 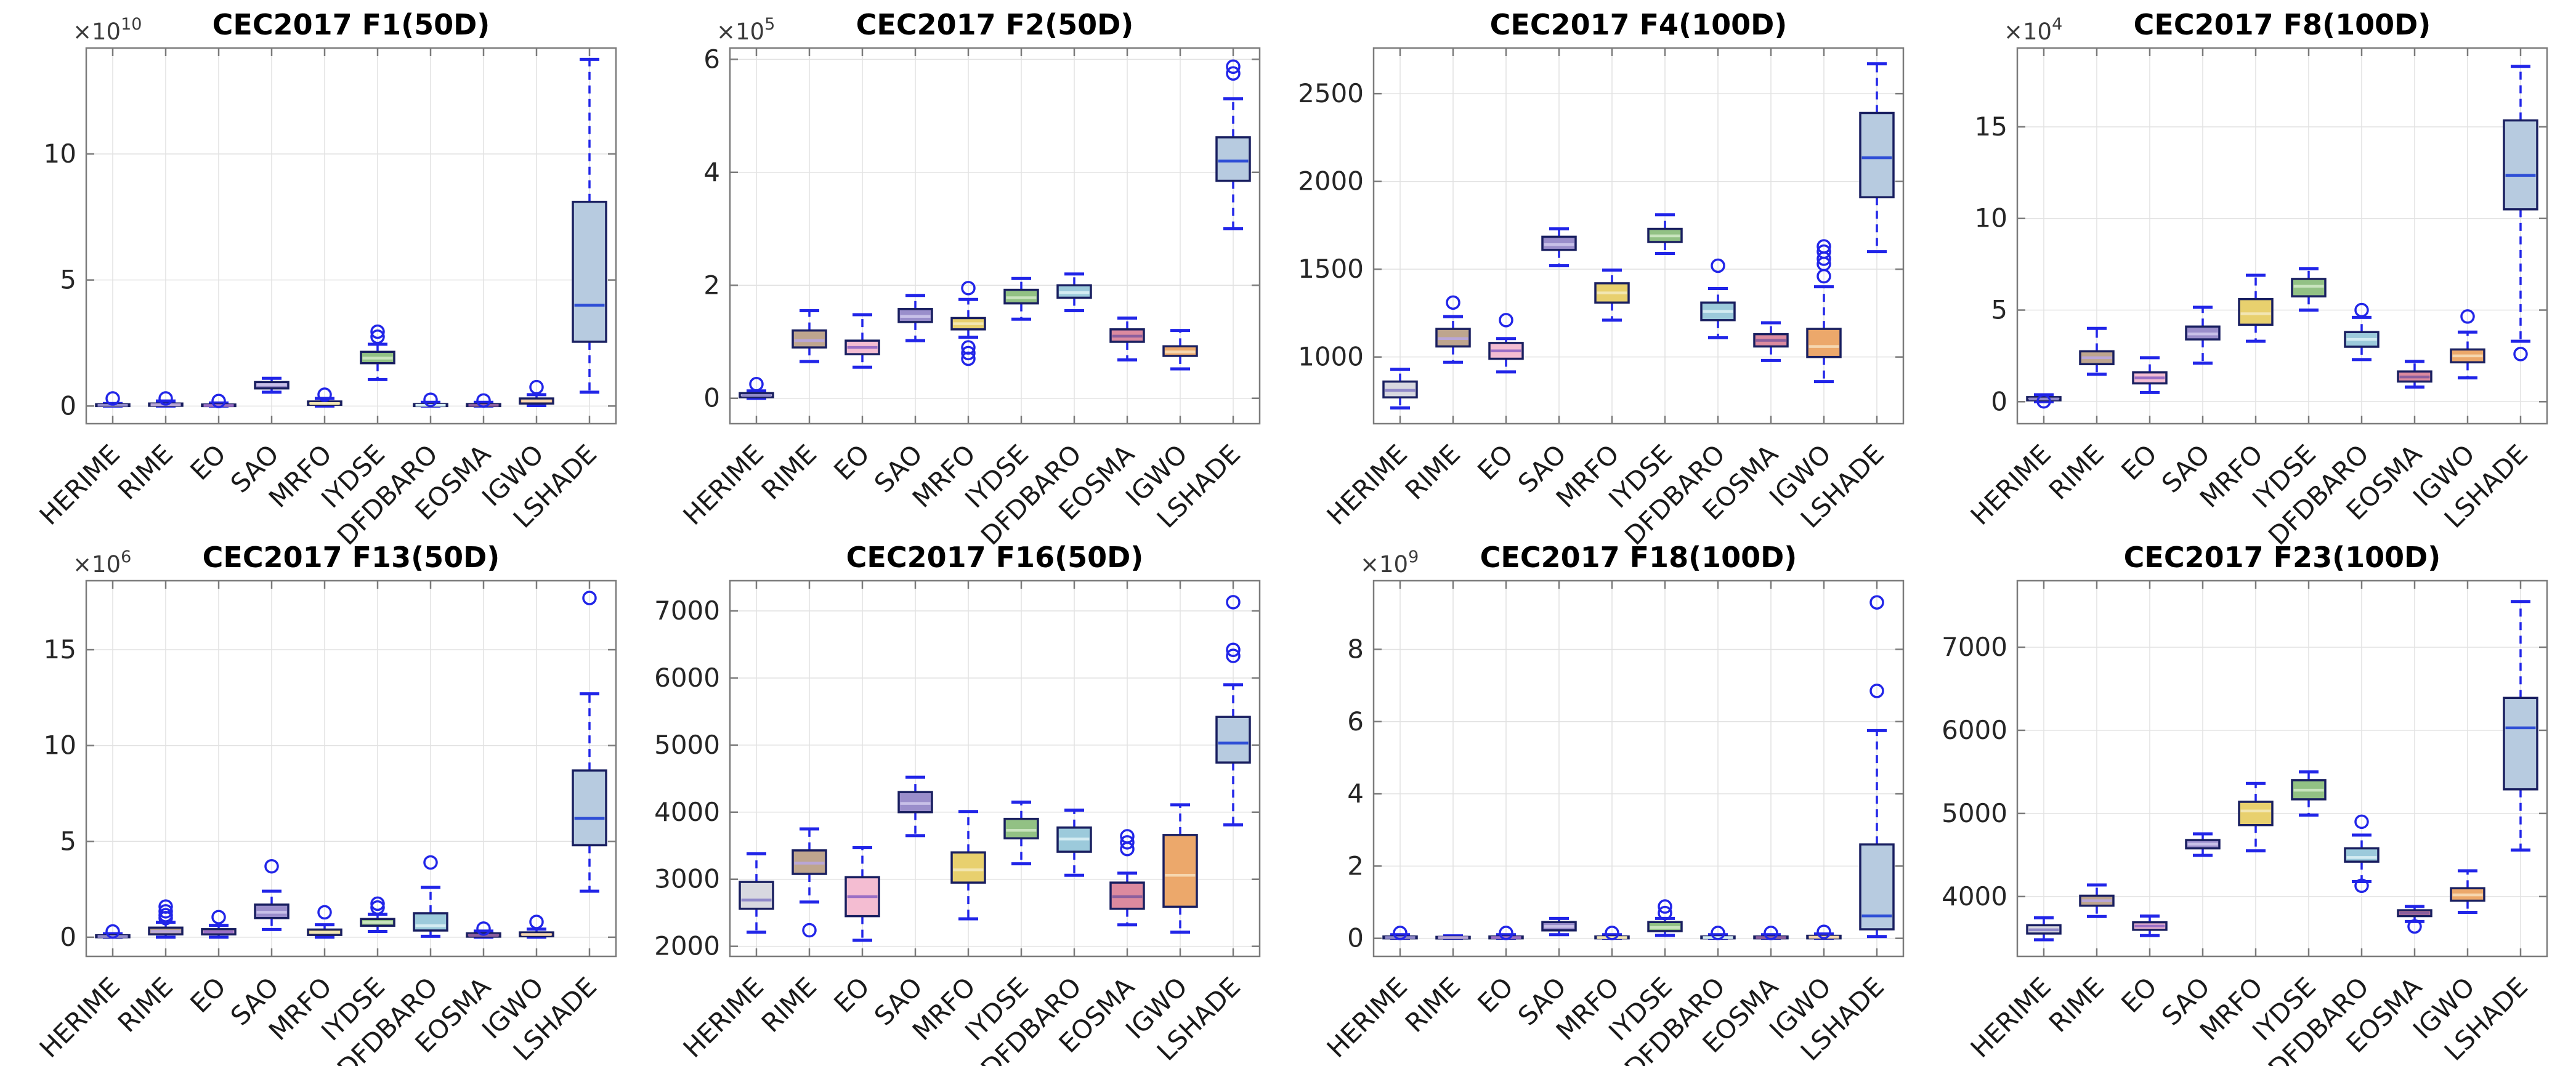 I want to click on y-tick-label: 2500, so click(x=1331, y=93).